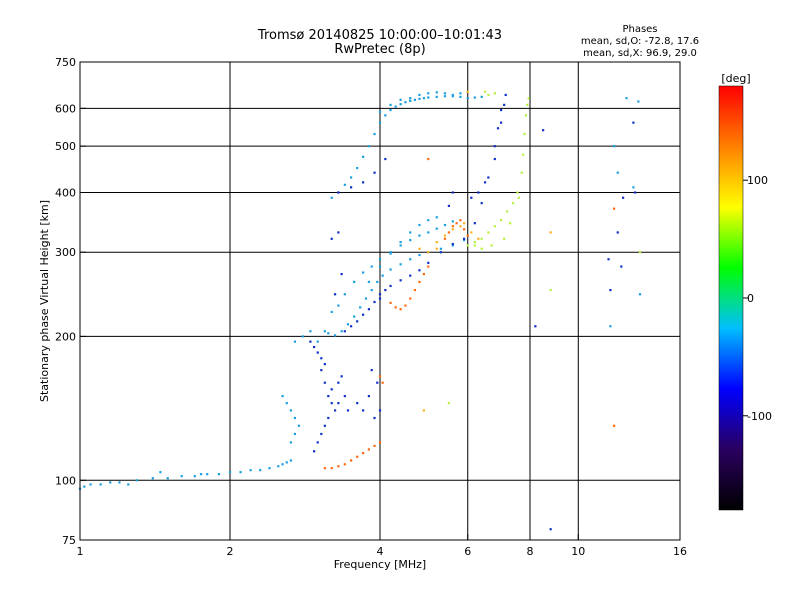 Image resolution: width=800 pixels, height=600 pixels. I want to click on phase-line-o: mean, sd,O: -72.8, 17.6, so click(640, 41).